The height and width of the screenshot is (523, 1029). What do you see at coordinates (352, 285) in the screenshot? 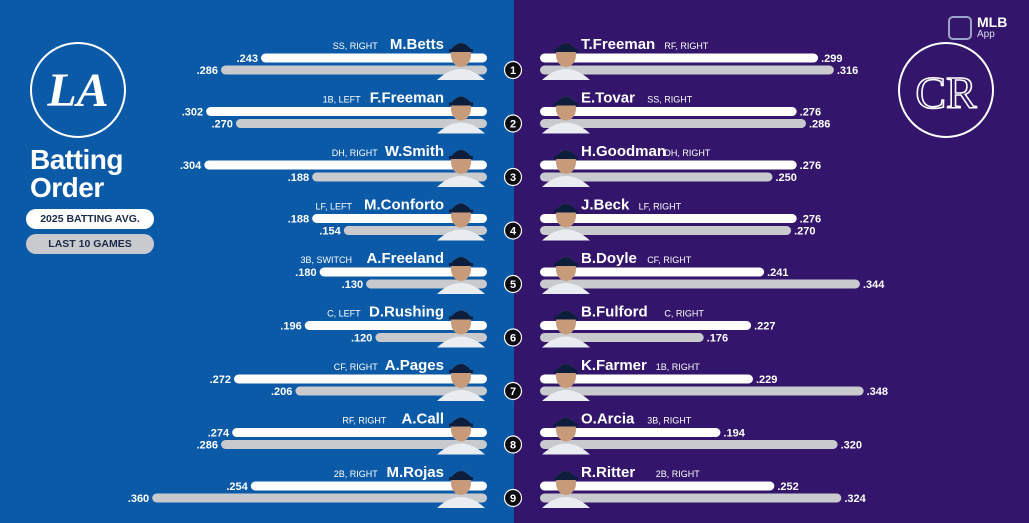
I see `last10-avg-label: .130` at bounding box center [352, 285].